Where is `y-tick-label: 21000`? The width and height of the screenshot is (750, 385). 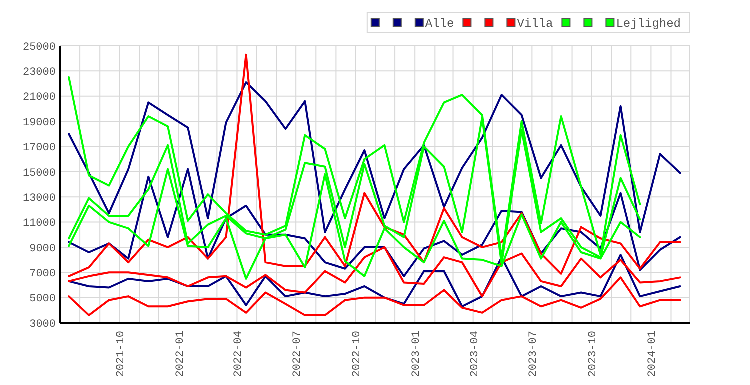 y-tick-label: 21000 is located at coordinates (39, 98).